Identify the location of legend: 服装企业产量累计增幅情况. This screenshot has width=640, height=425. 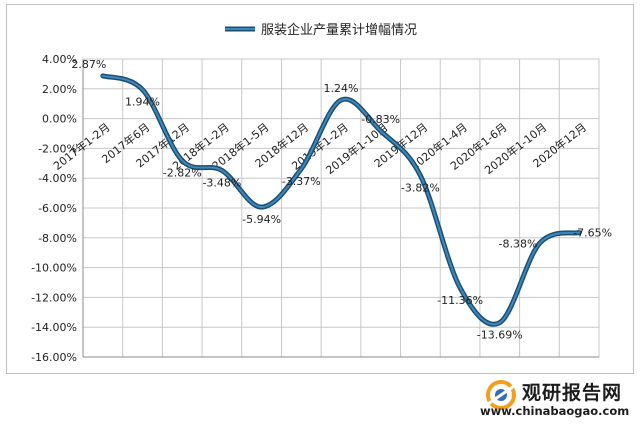
(321, 30).